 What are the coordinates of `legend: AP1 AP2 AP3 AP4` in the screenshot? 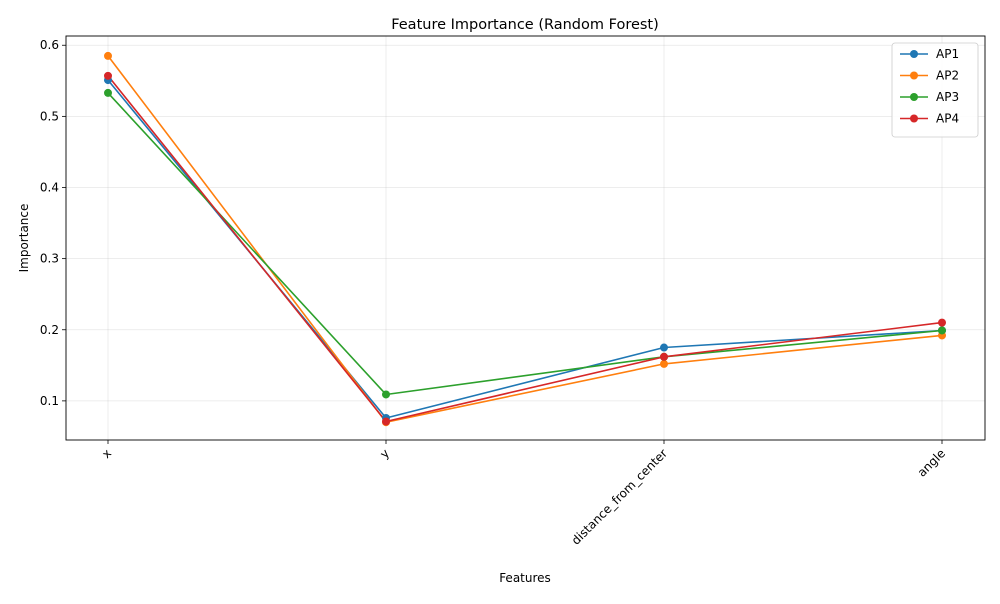 It's located at (935, 90).